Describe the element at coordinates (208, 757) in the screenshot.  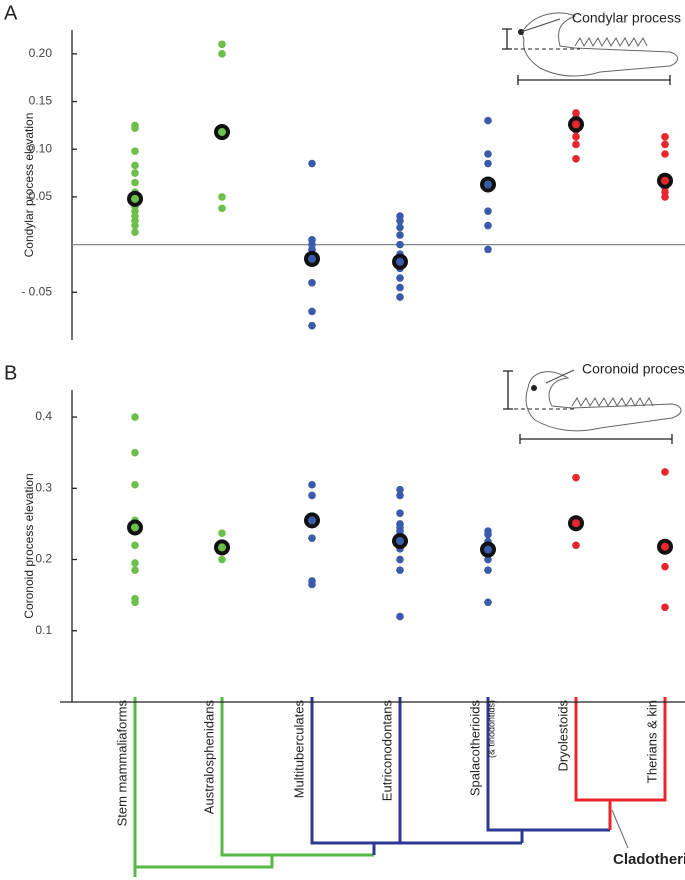
I see `taxon-label: Australosphenidans` at that location.